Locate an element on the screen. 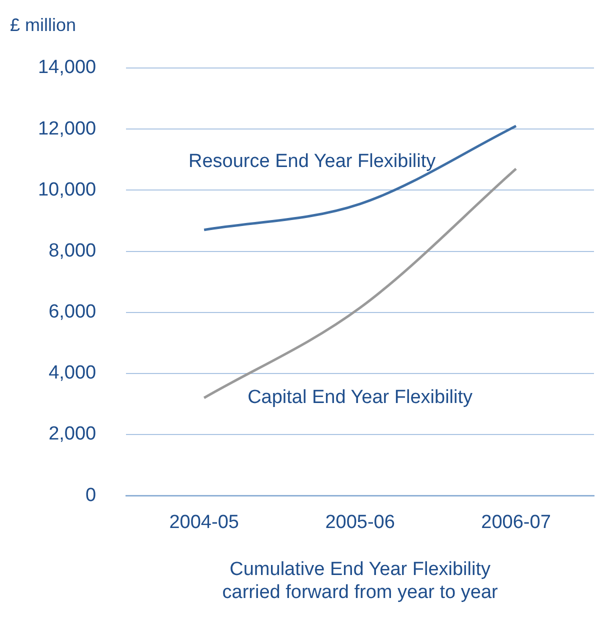 This screenshot has width=606, height=620. y-tick-label: 12,000 is located at coordinates (67, 129).